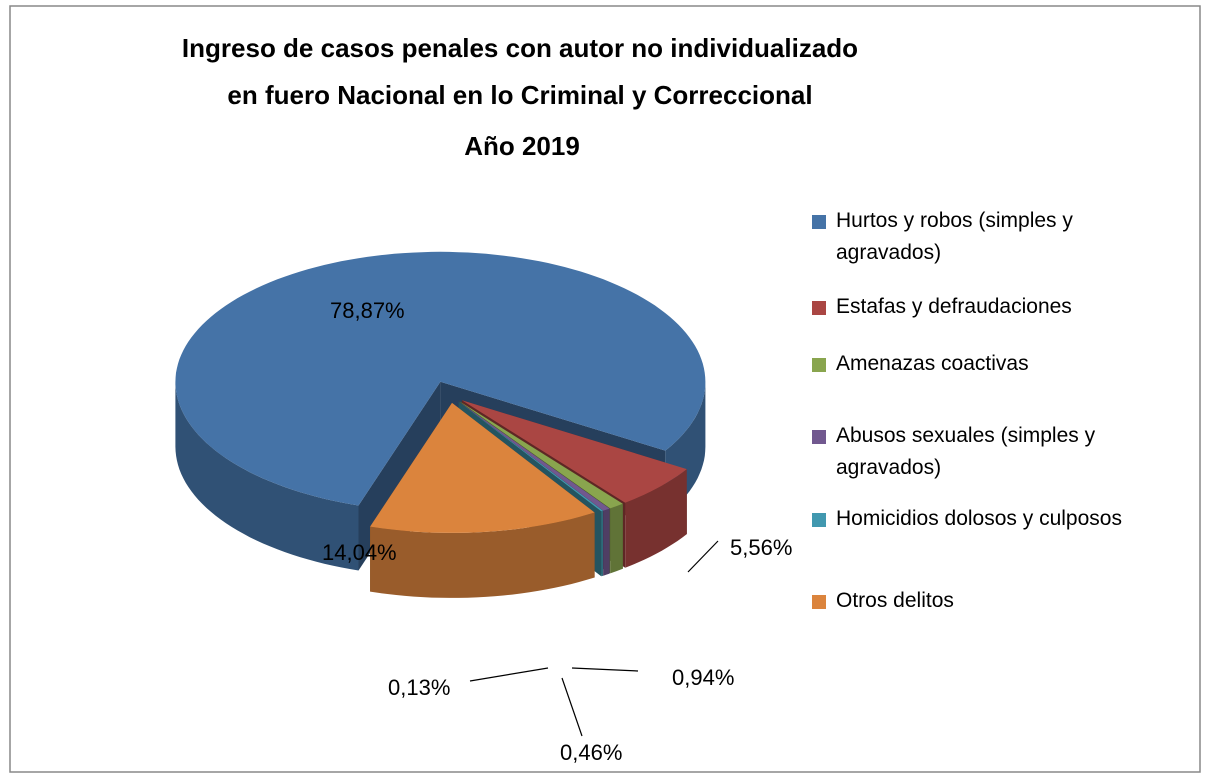 Image resolution: width=1211 pixels, height=778 pixels. Describe the element at coordinates (954, 236) in the screenshot. I see `legend-label: Hurtos y robos (simples y agravados)` at that location.